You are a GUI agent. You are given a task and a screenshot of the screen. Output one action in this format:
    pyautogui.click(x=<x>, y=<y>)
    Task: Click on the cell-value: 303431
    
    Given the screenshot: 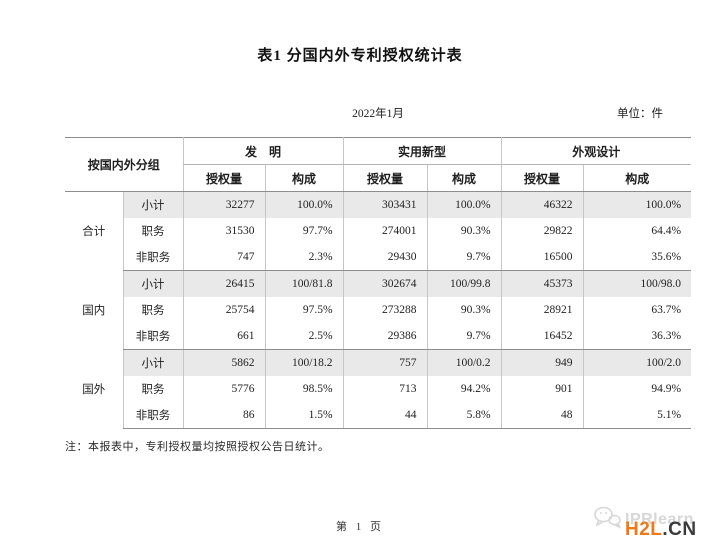 What is the action you would take?
    pyautogui.click(x=385, y=204)
    